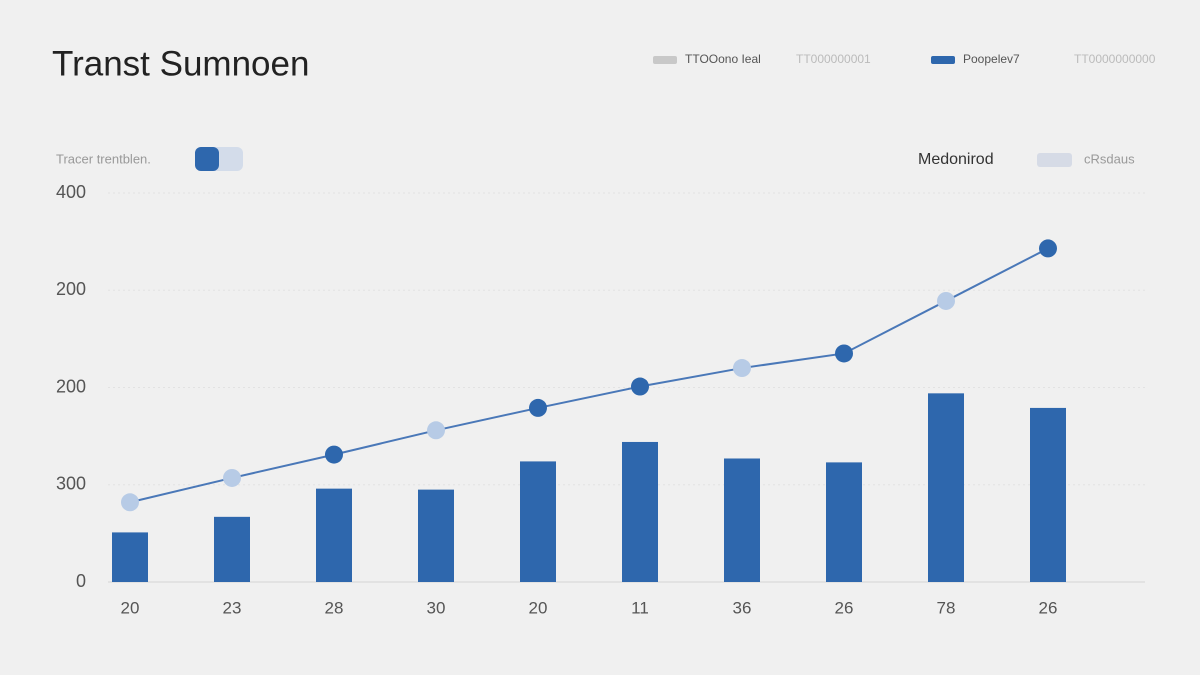 This screenshot has height=675, width=1200. I want to click on filter-swatch, so click(1054, 160).